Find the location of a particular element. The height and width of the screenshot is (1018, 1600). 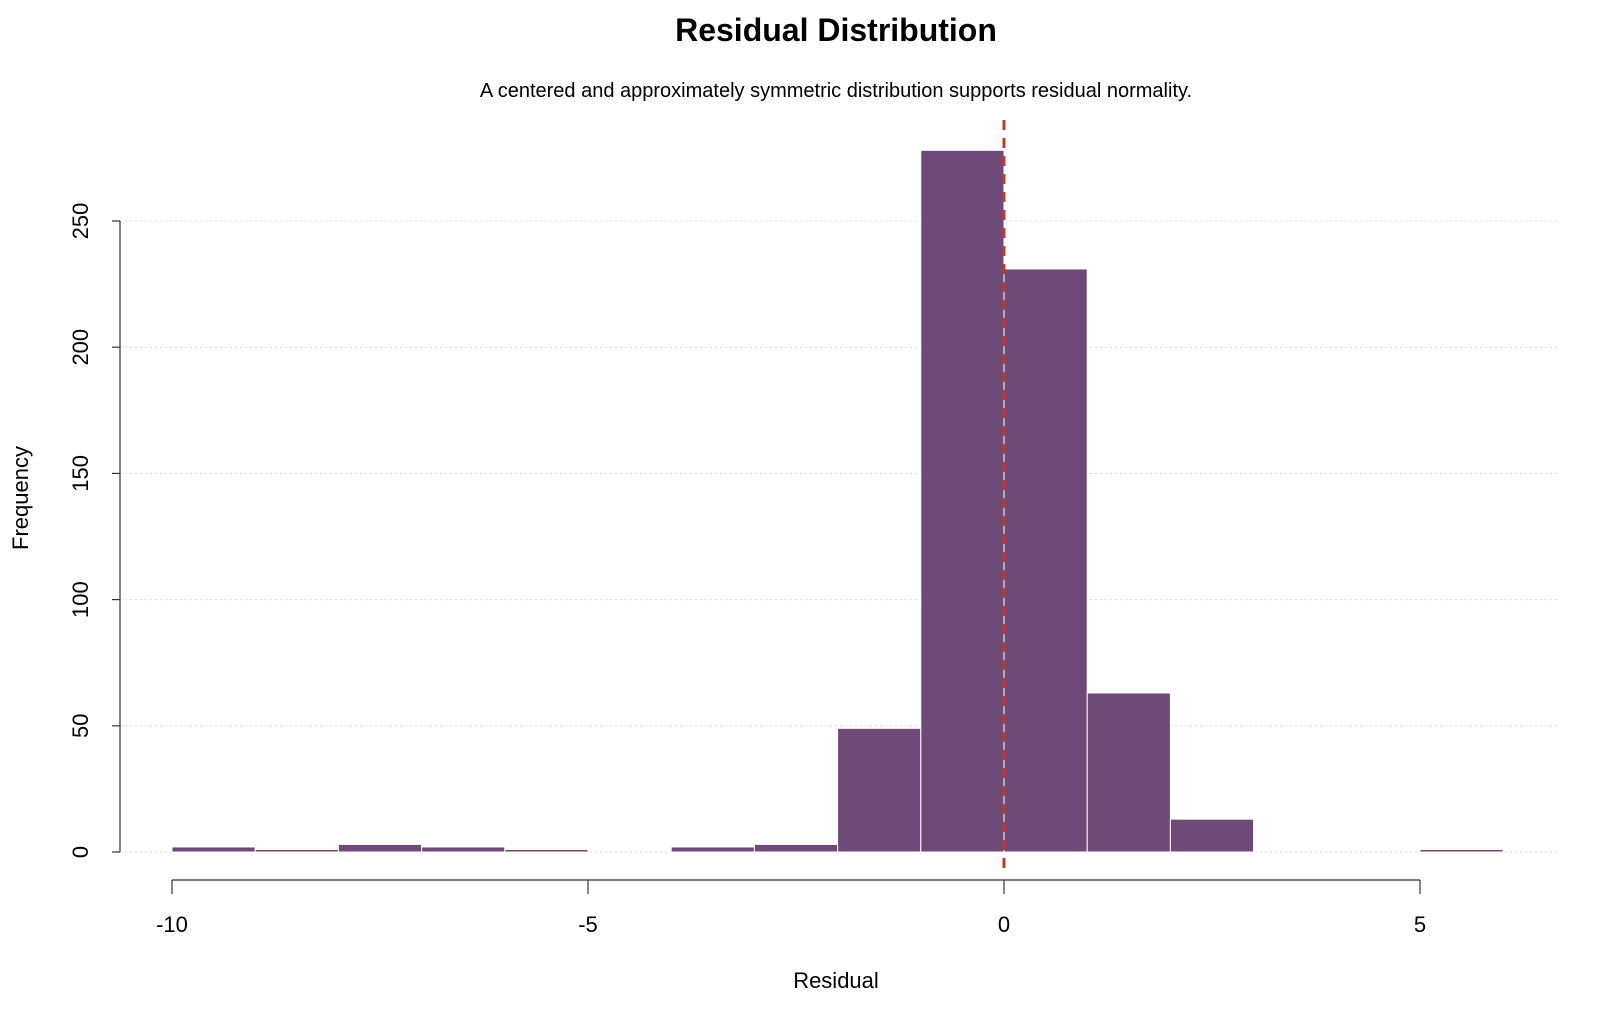

x-tick-label: -5 is located at coordinates (588, 924).